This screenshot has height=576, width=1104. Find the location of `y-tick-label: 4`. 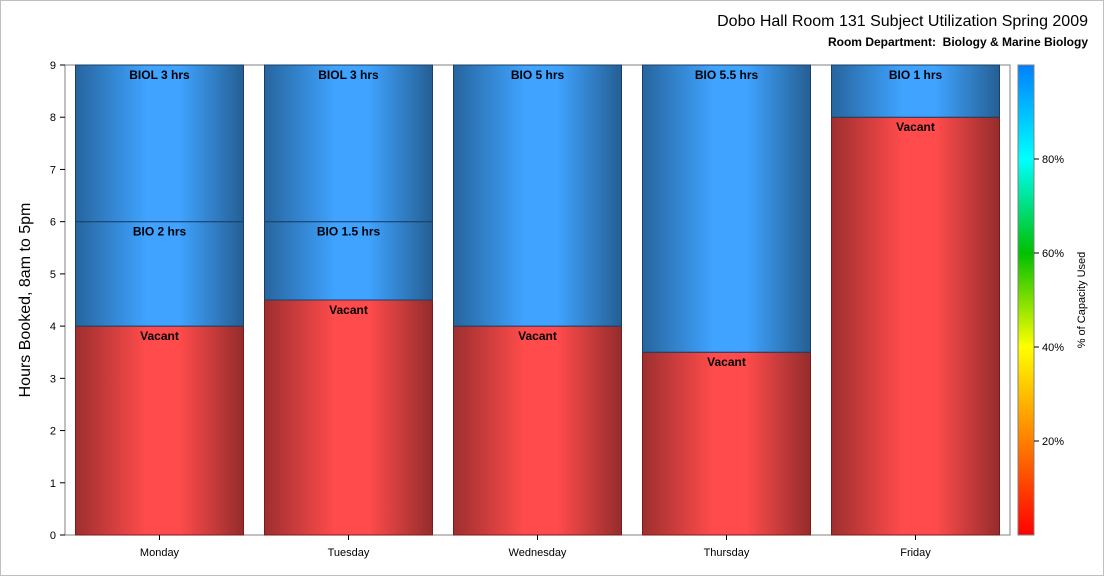

y-tick-label: 4 is located at coordinates (53, 327).